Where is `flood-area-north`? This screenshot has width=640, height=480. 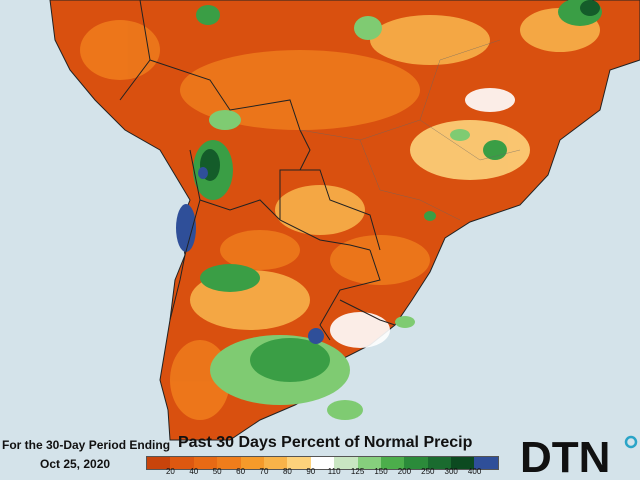
flood-area-north is located at coordinates (203, 173).